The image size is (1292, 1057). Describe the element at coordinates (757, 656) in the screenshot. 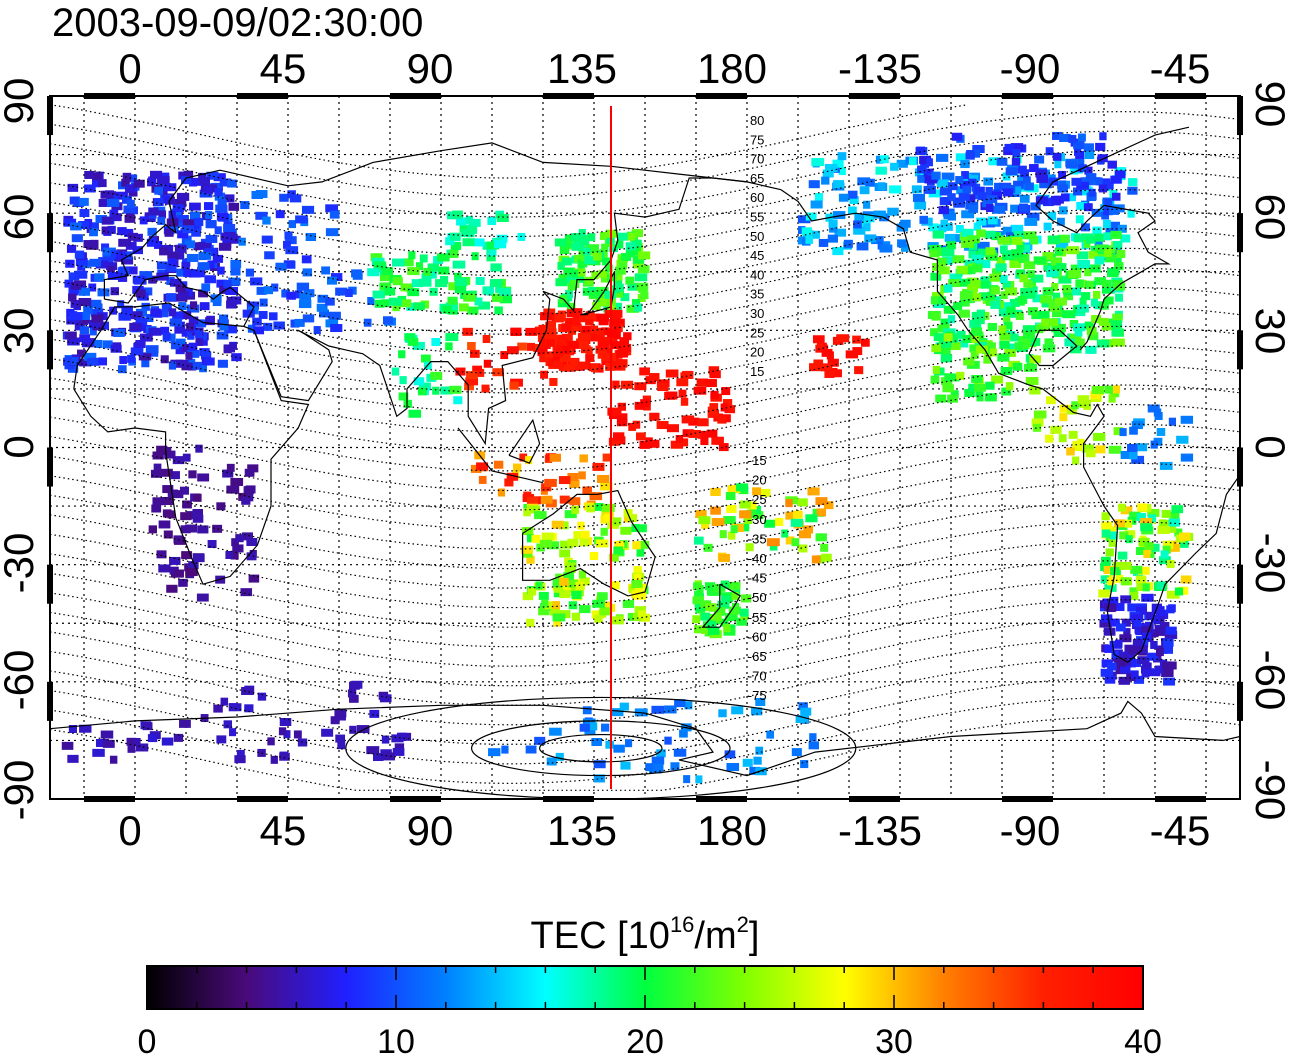

I see `maglat-label: -65` at that location.